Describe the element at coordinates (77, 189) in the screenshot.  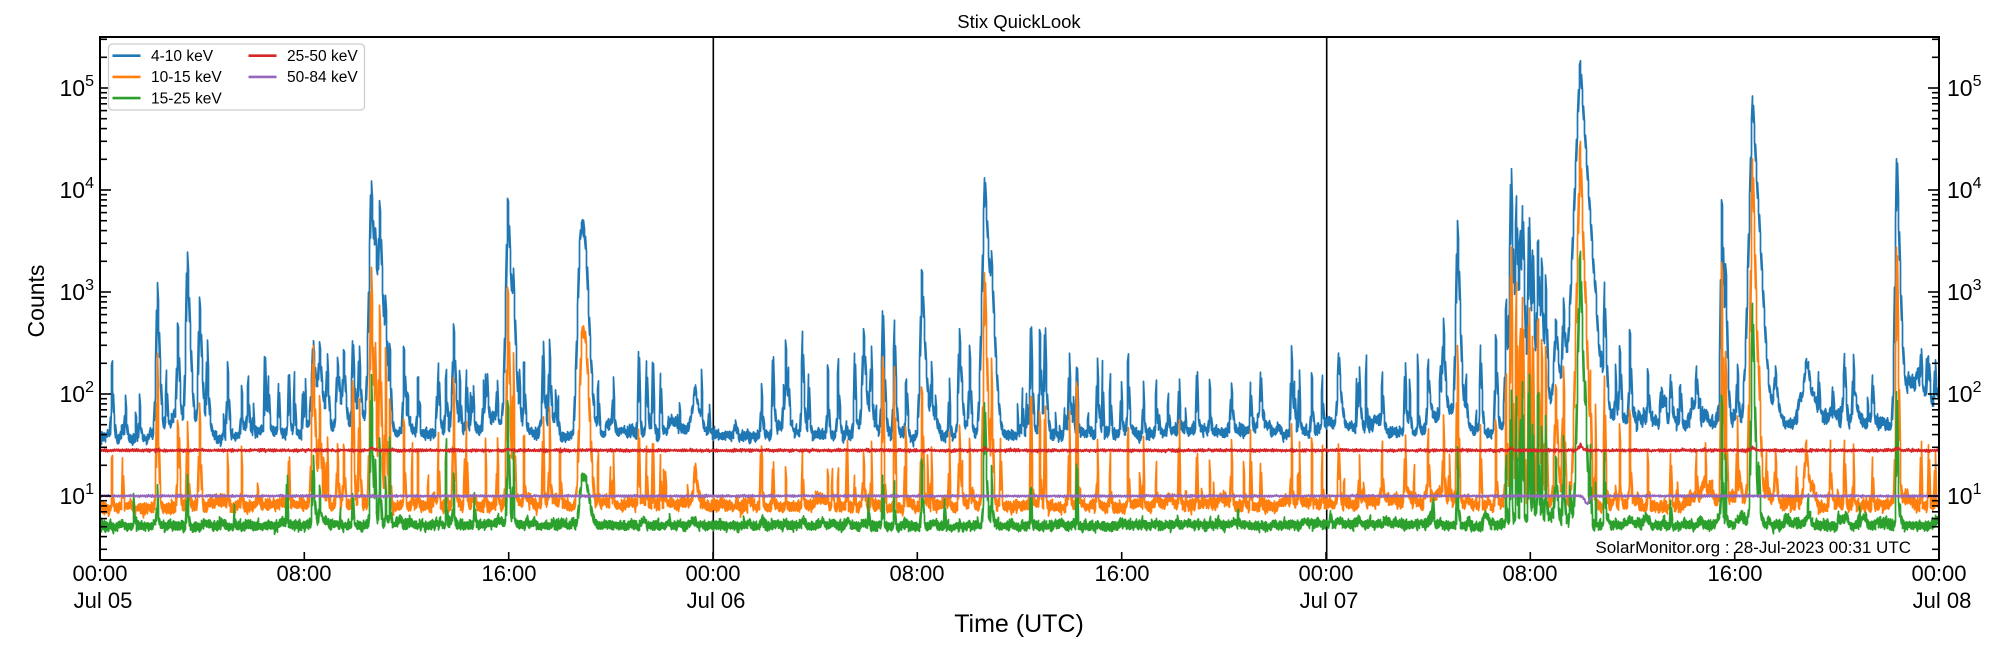
I see `svg-text: 10⁴` at that location.